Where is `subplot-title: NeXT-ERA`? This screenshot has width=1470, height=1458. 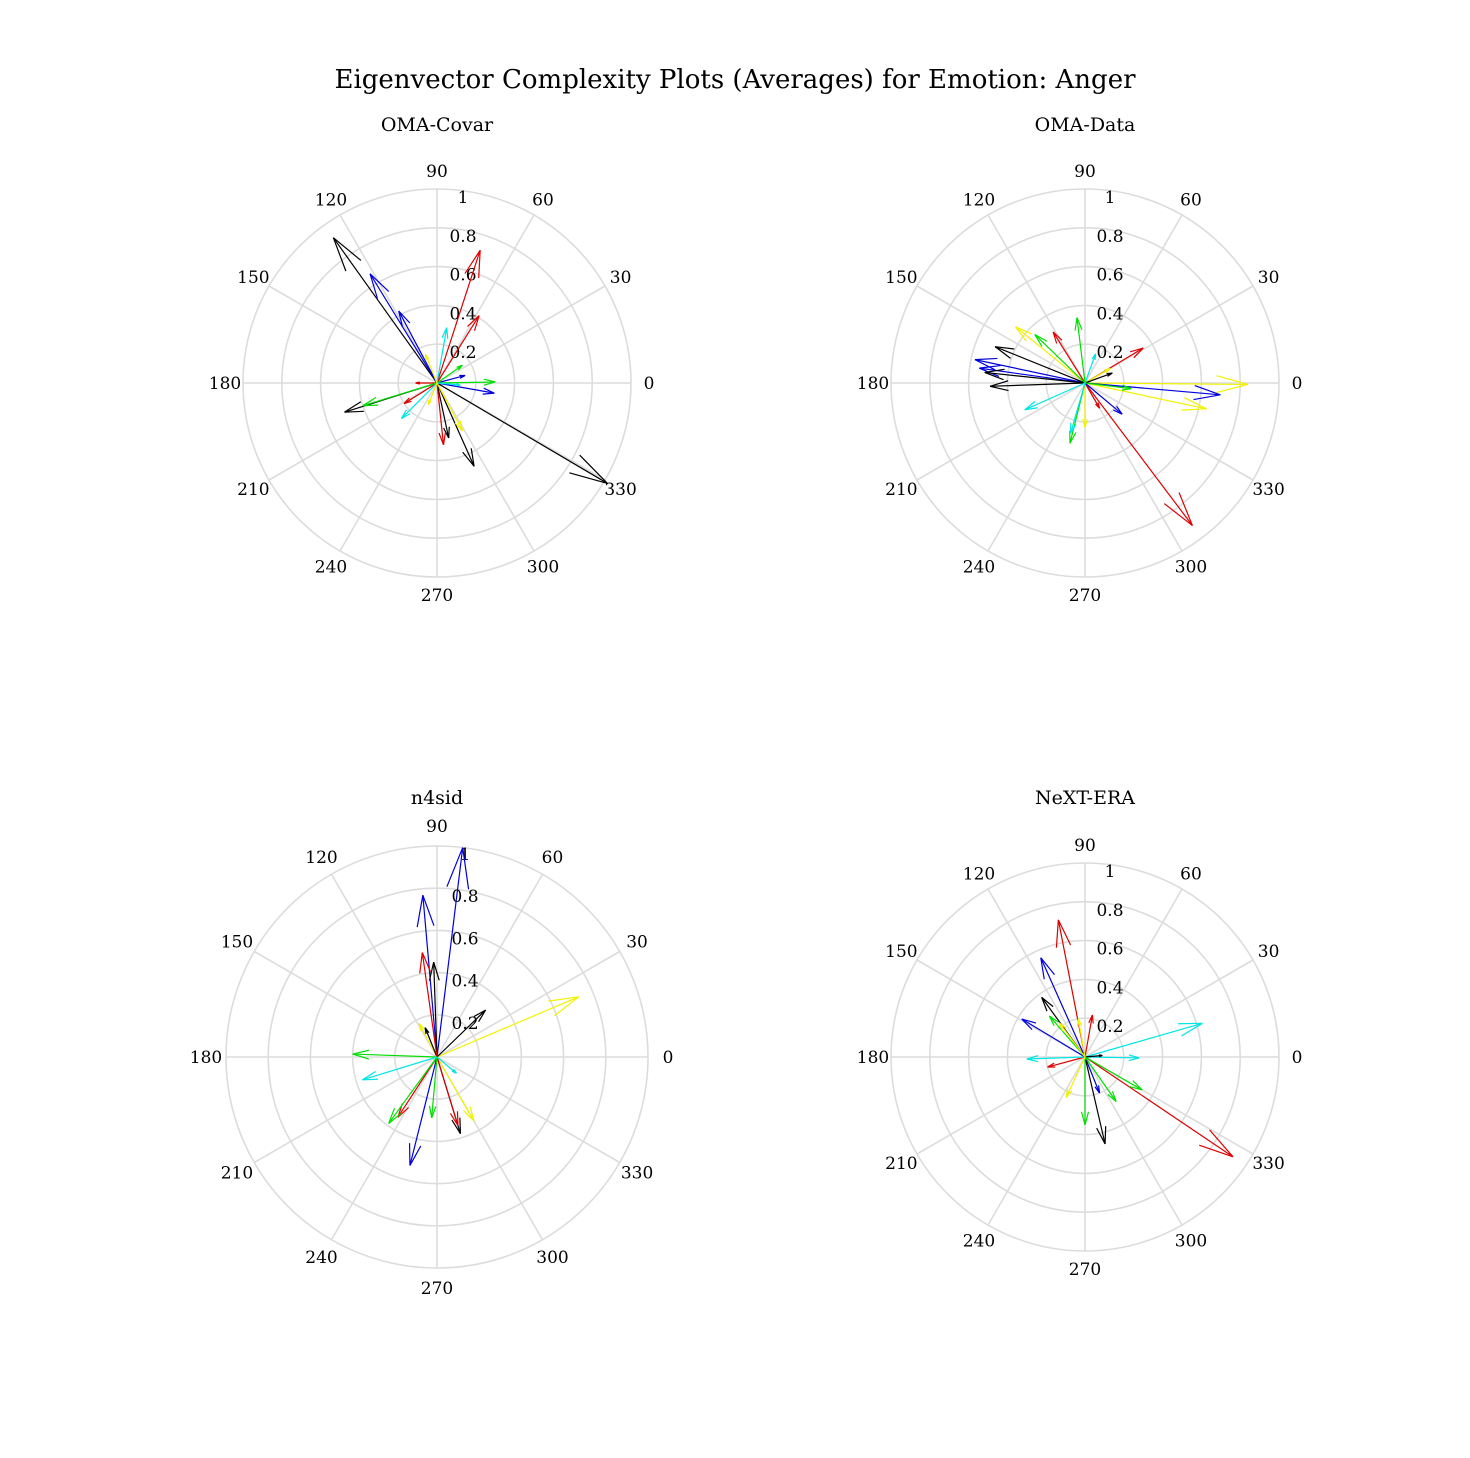
subplot-title: NeXT-ERA is located at coordinates (1085, 798).